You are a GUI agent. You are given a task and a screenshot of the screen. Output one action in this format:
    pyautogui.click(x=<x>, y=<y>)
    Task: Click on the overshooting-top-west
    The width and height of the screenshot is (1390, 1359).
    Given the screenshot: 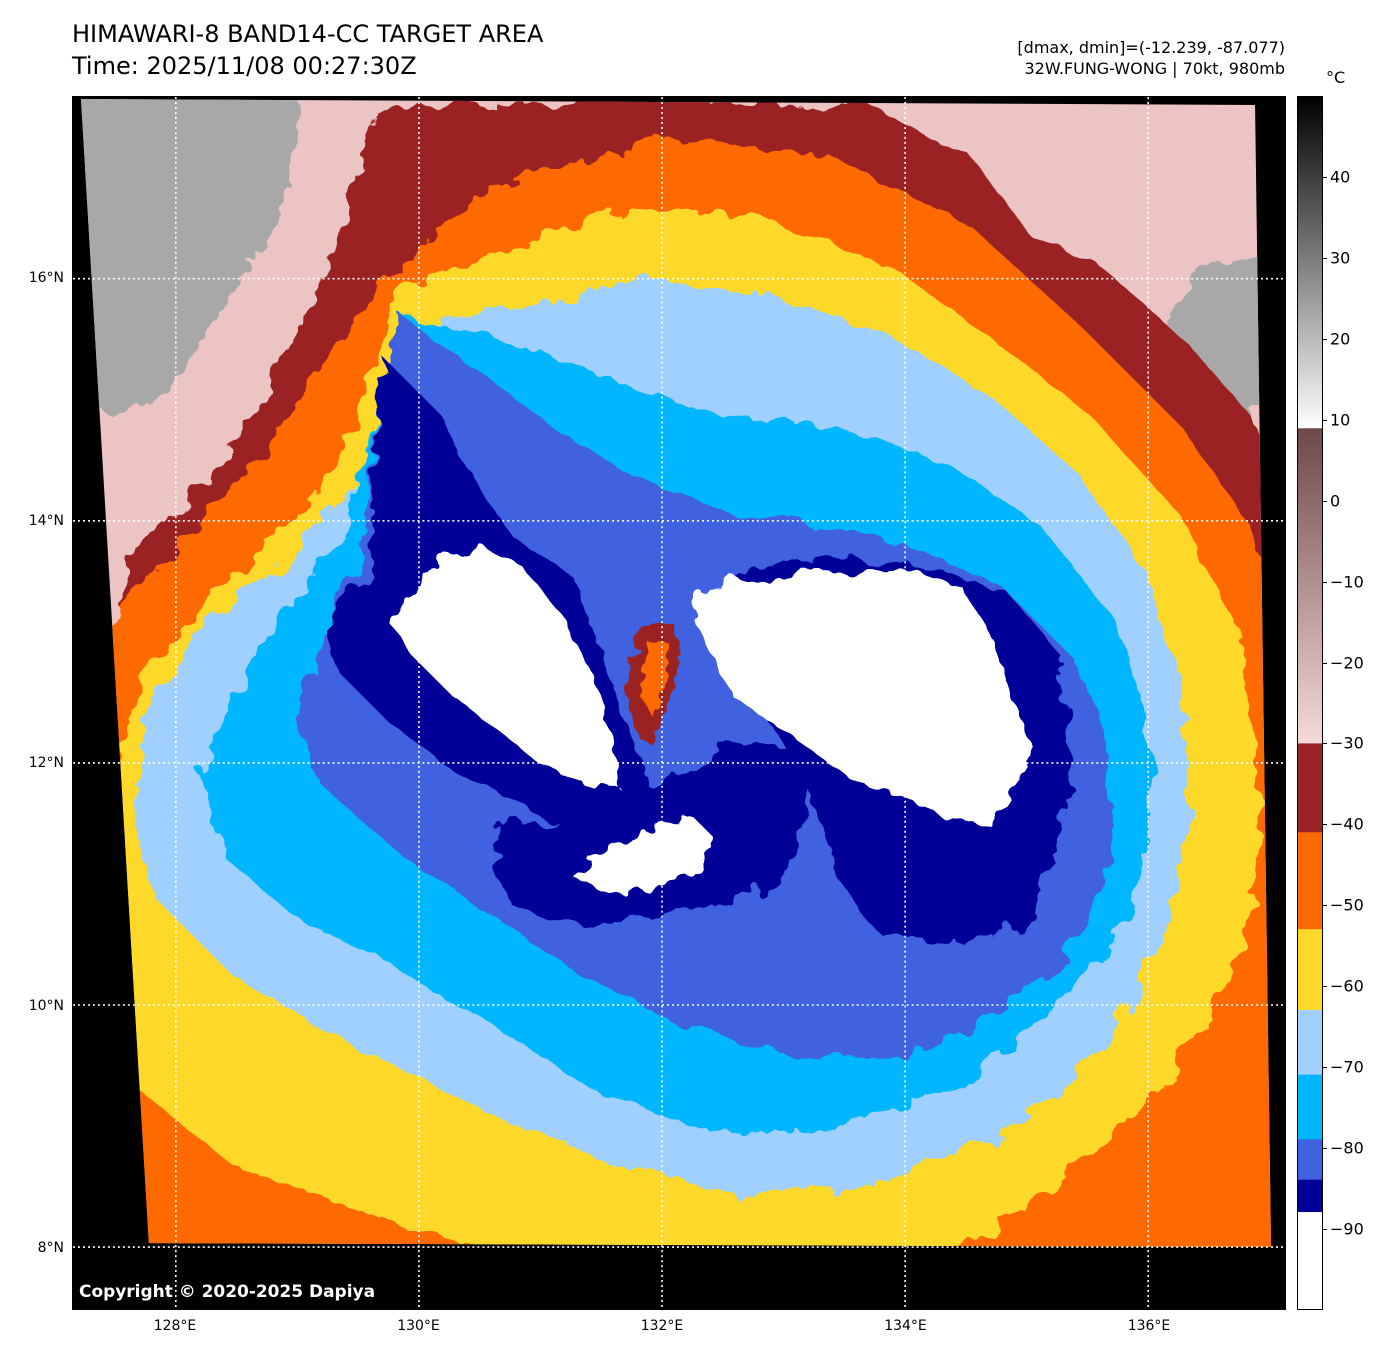 What is the action you would take?
    pyautogui.click(x=505, y=666)
    